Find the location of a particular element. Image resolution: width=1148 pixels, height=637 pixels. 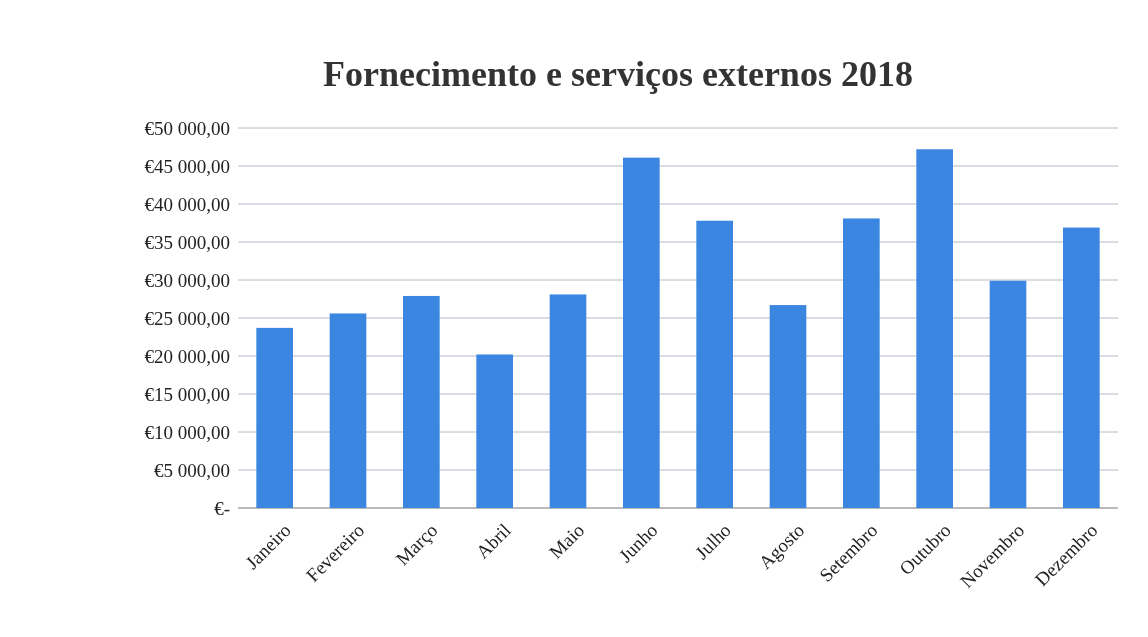

chart-title: Fornecimento e serviços externos 2018 is located at coordinates (618, 74).